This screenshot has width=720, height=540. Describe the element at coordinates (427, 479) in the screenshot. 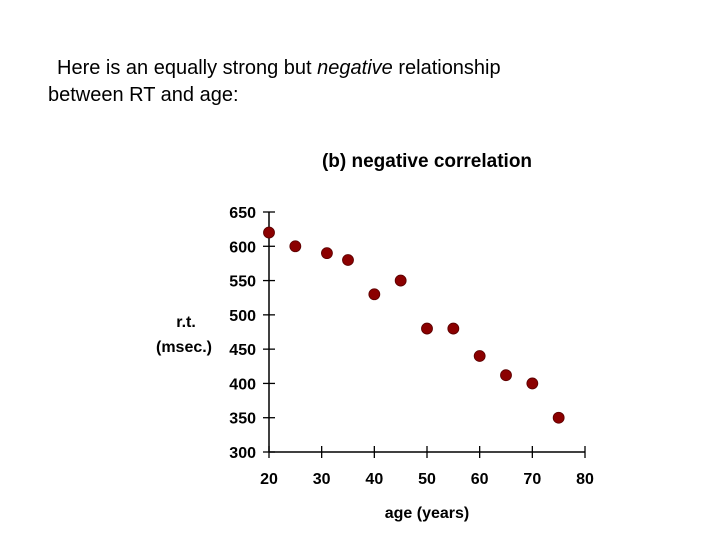

I see `x-tick-label: 50` at that location.